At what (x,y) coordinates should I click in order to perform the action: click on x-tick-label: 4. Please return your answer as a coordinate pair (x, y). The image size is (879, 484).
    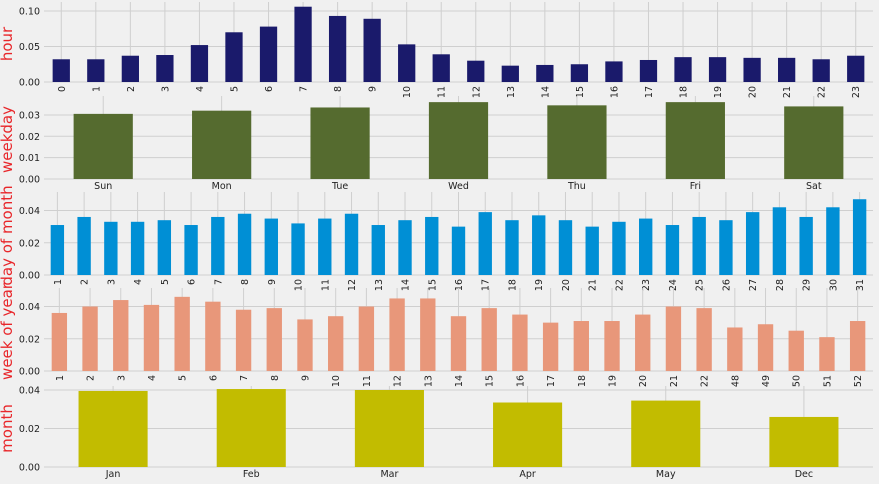
    Looking at the image, I should click on (200, 89).